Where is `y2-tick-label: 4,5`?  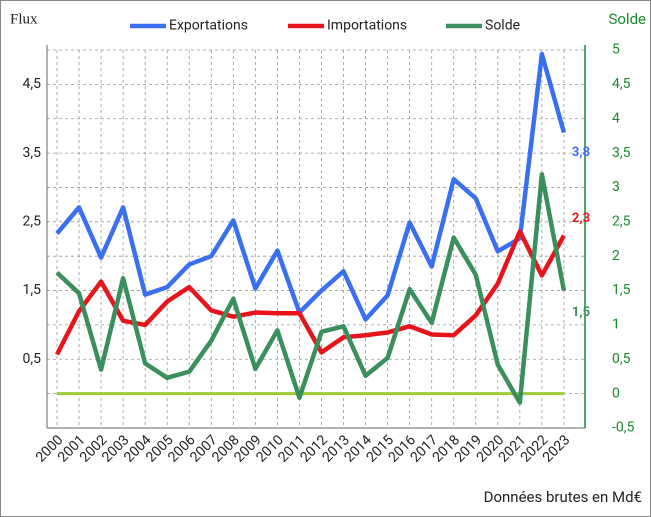
y2-tick-label: 4,5 is located at coordinates (621, 84).